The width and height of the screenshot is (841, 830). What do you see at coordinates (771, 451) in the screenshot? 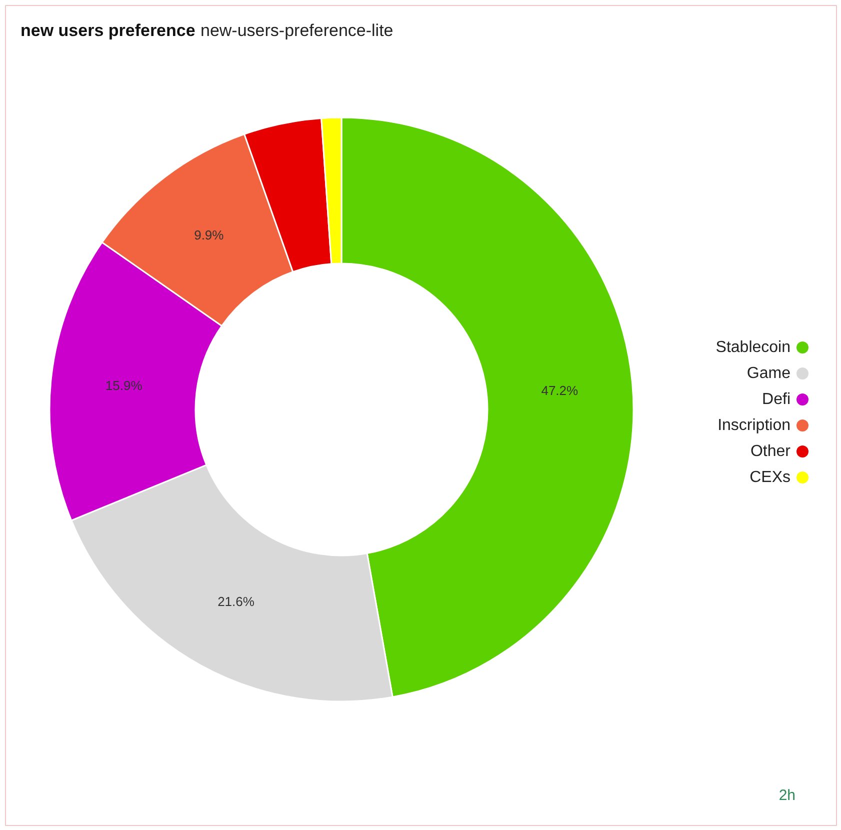
I see `legend-label: Other` at bounding box center [771, 451].